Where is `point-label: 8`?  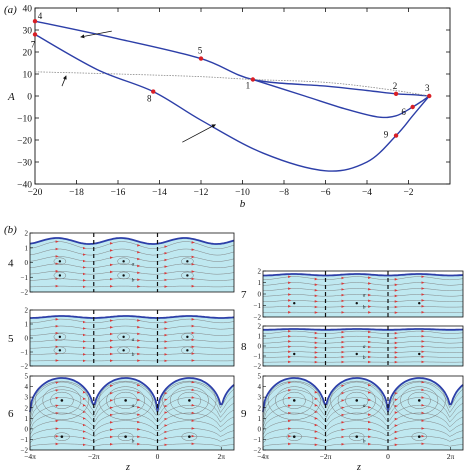
point-label: 8 is located at coordinates (149, 99).